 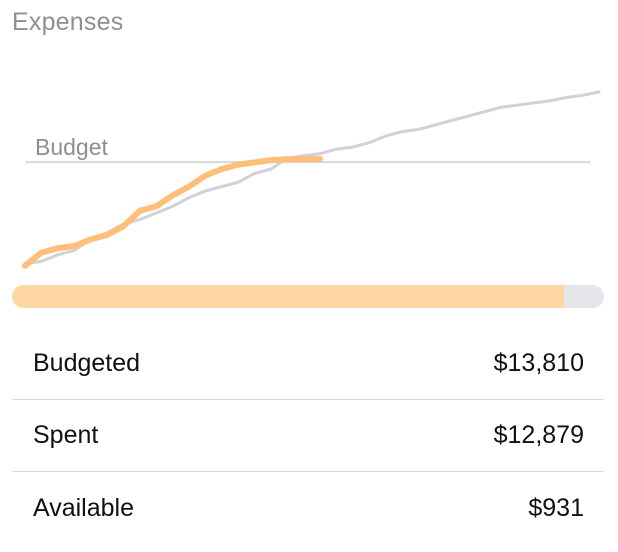 I want to click on spending-progress-fill, so click(x=288, y=296).